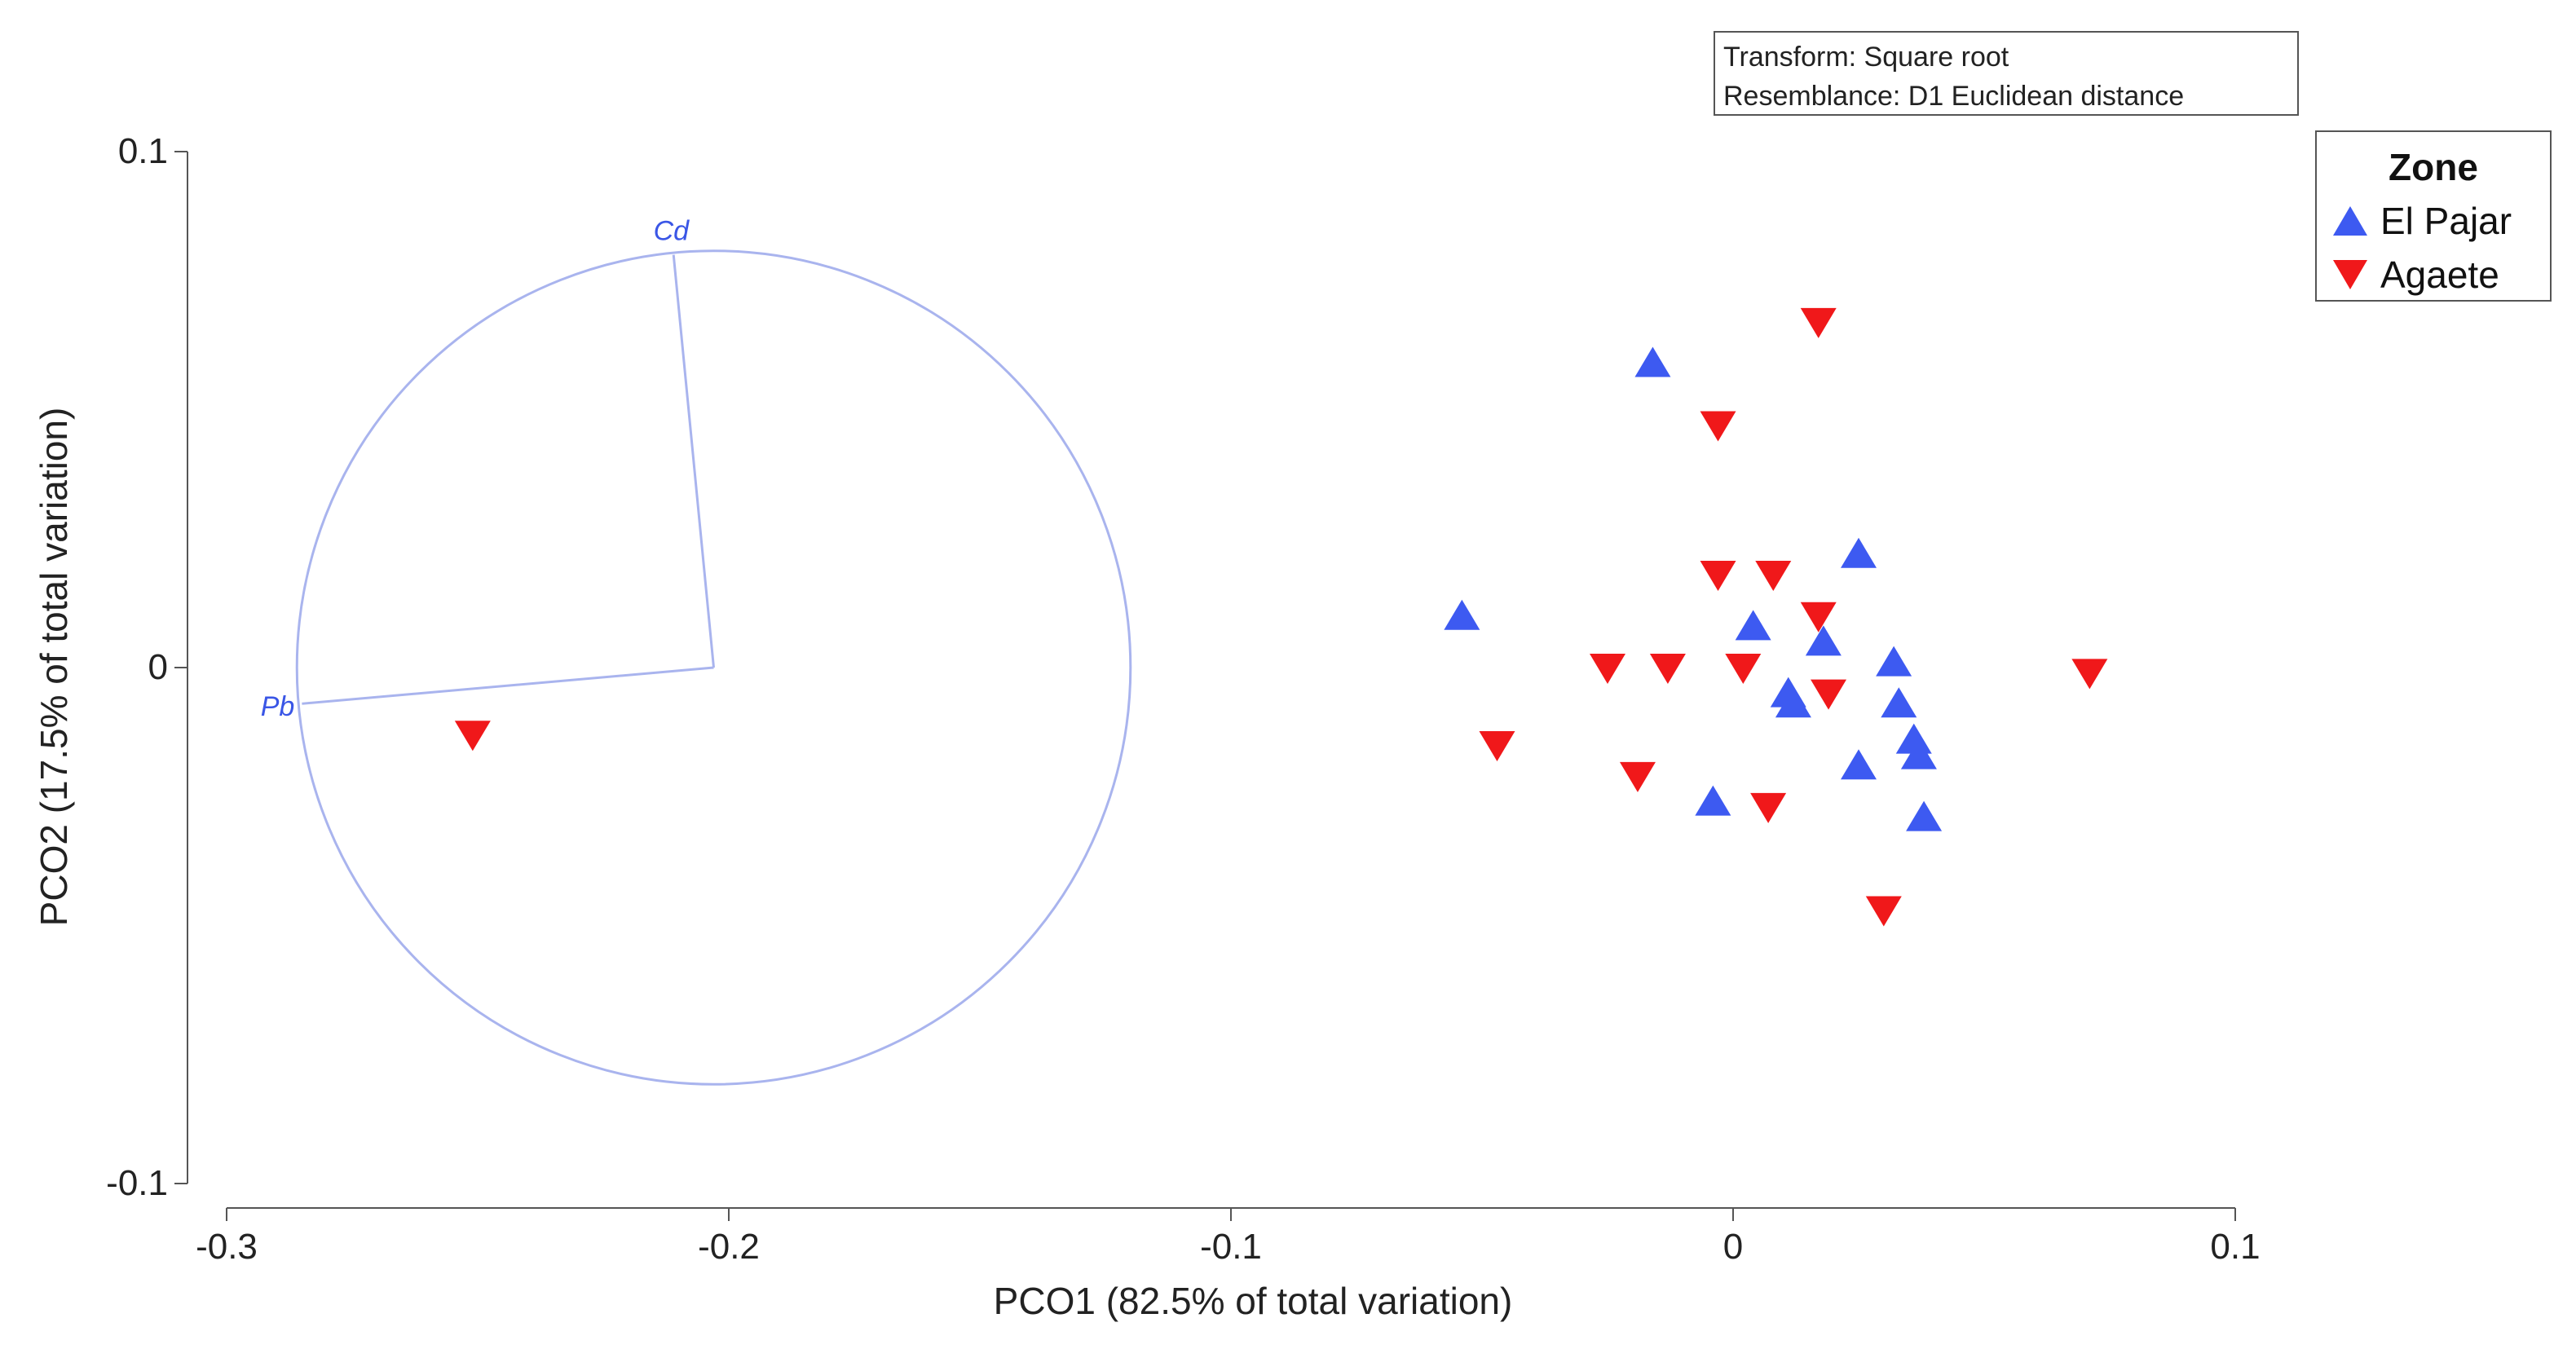 The width and height of the screenshot is (2576, 1349). Describe the element at coordinates (137, 1183) in the screenshot. I see `y-tick-label: -0.1` at that location.